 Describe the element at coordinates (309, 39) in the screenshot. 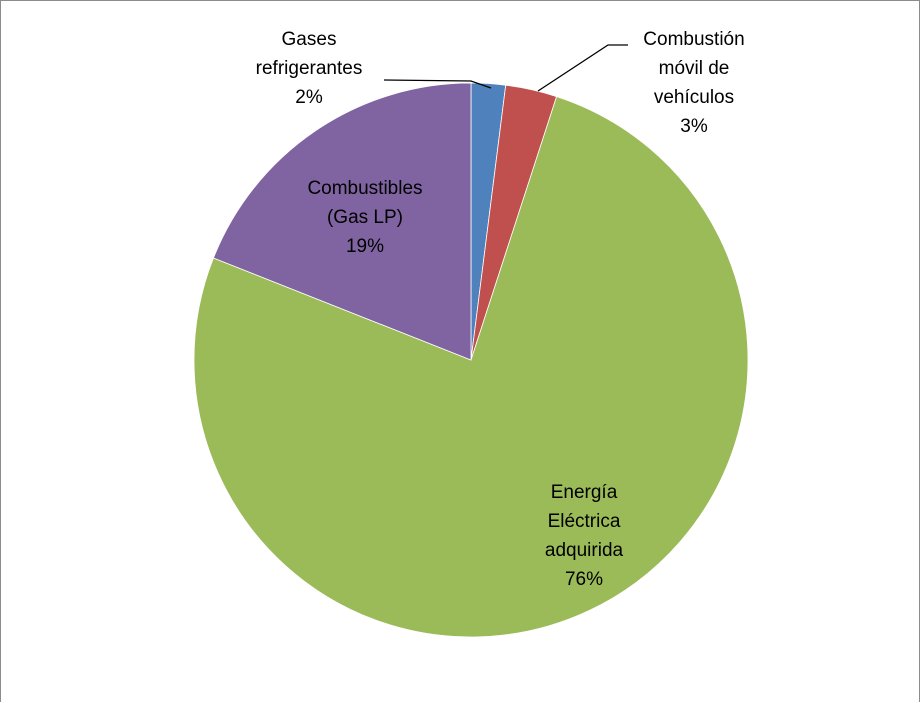

I see `data-label-text: Gases` at that location.